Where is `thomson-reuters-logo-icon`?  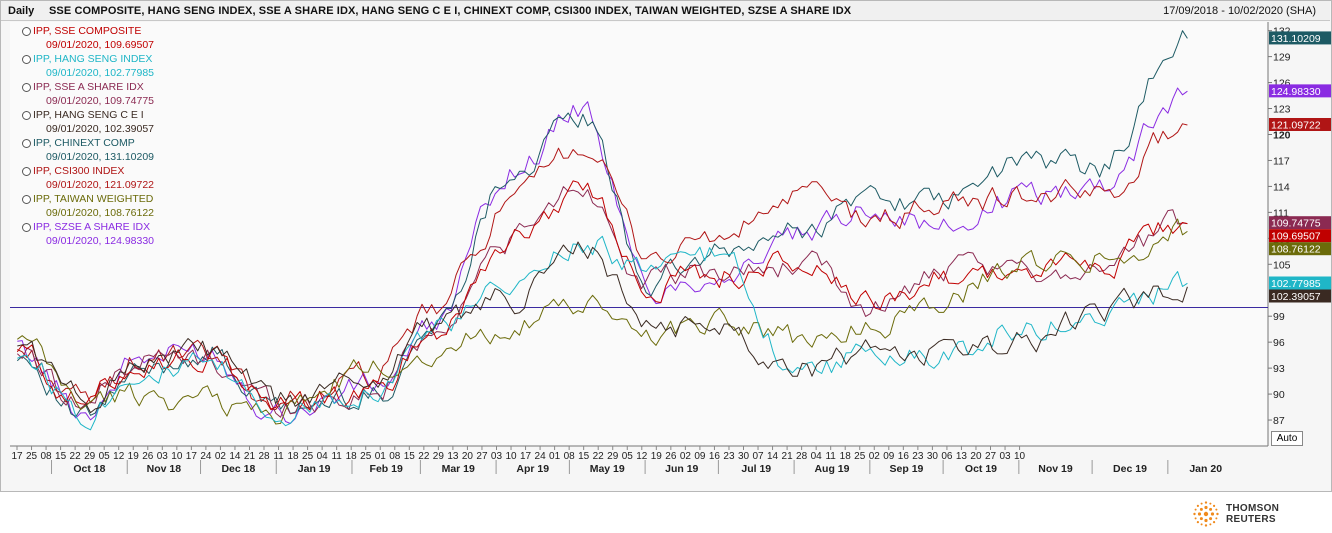
thomson-reuters-logo-icon is located at coordinates (1206, 514).